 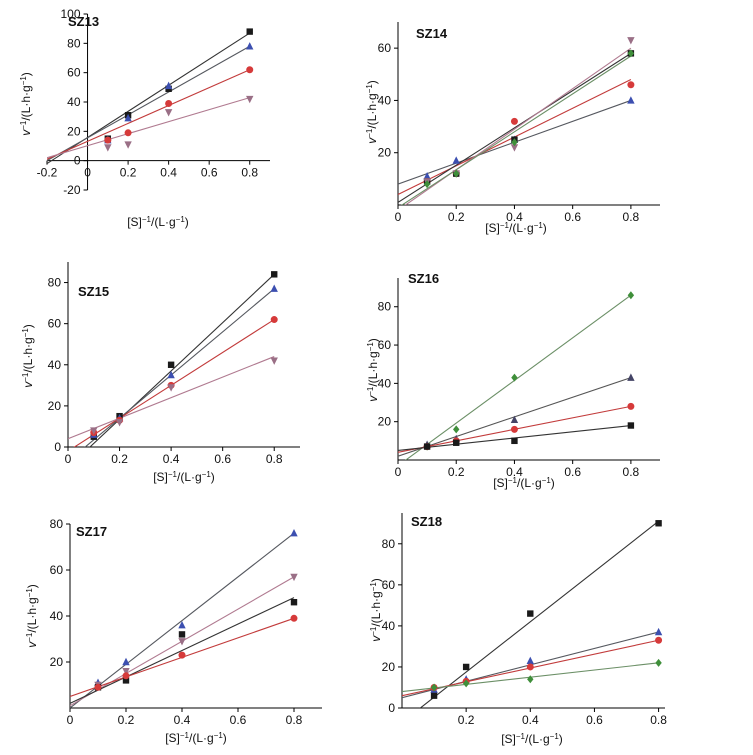 I want to click on y-axis-label-part: /(L·h·g, so click(x=32, y=614).